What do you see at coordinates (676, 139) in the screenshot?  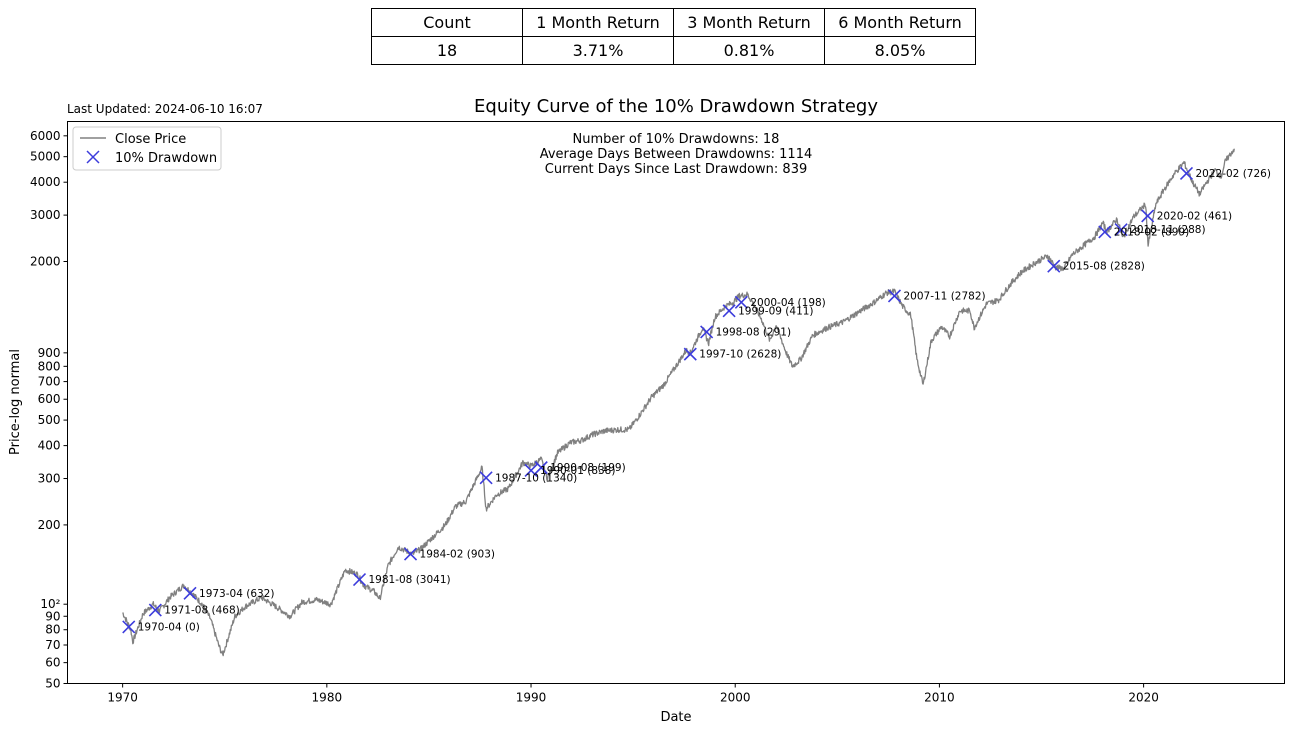 I see `info-line-1: Number of 10% Drawdowns: 18` at bounding box center [676, 139].